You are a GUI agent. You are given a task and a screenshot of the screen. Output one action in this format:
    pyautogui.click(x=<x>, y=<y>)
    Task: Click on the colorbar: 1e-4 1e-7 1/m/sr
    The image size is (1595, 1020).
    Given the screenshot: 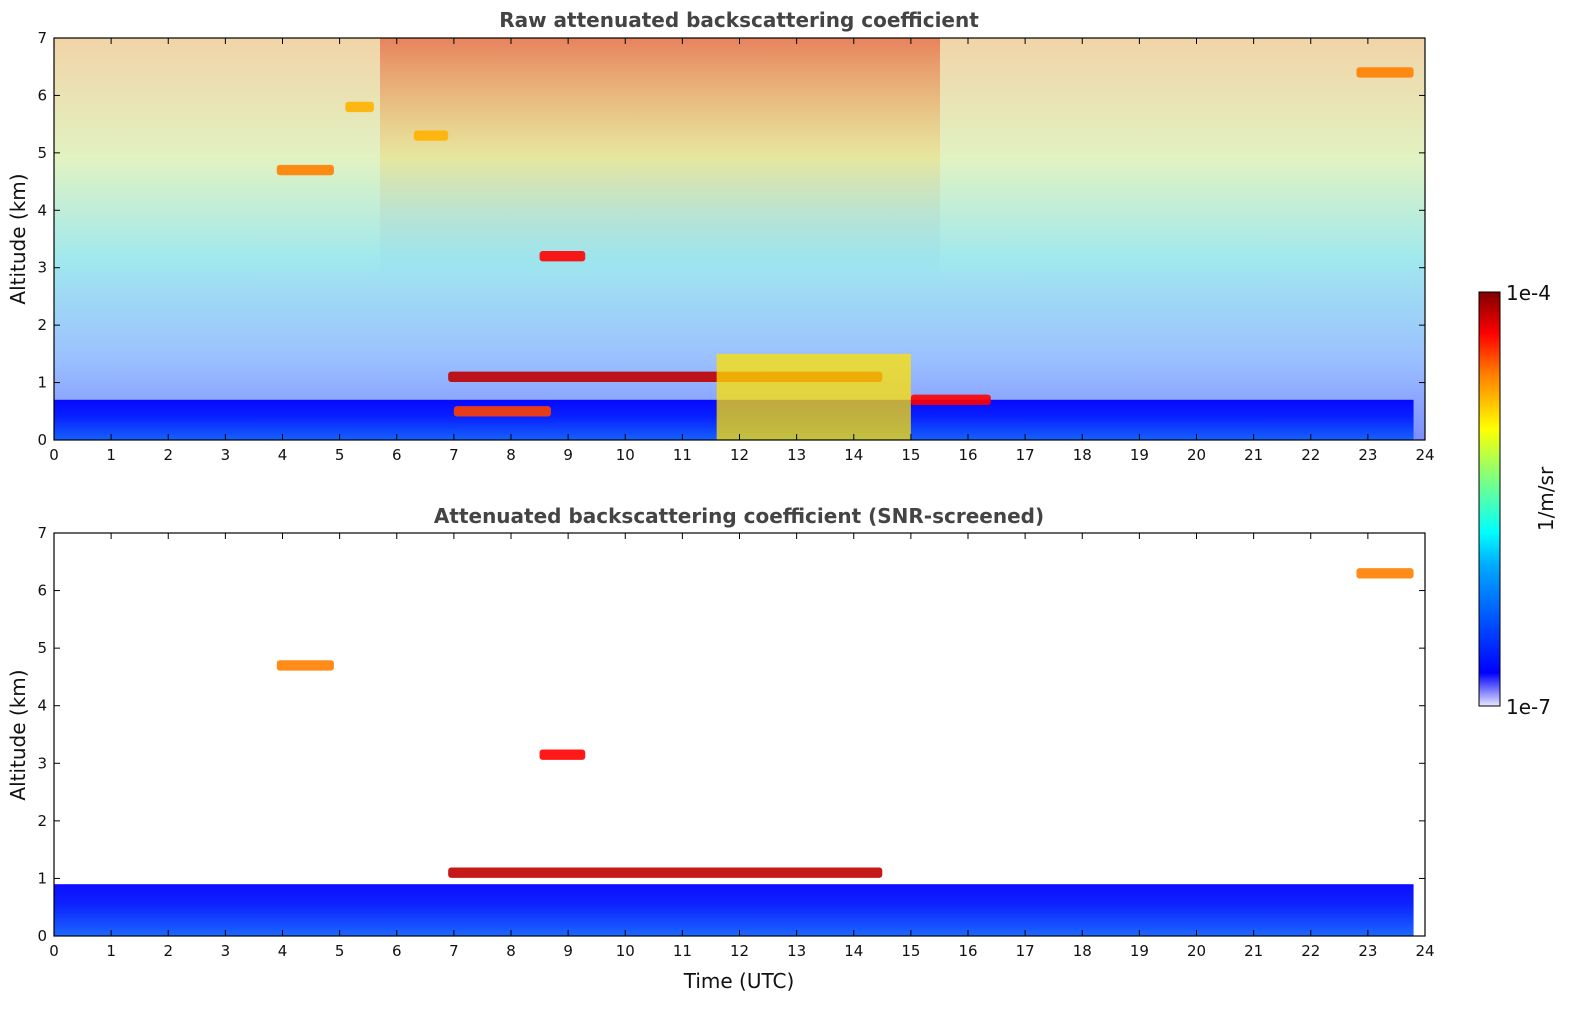 What is the action you would take?
    pyautogui.click(x=1518, y=500)
    